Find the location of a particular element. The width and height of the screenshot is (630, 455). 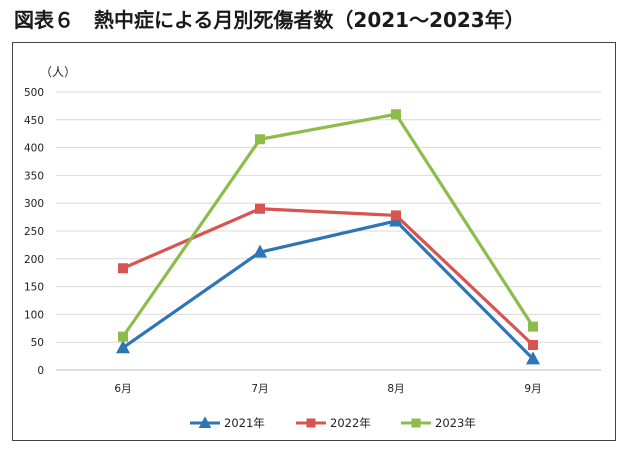

y-tick-label: 350 is located at coordinates (34, 176).